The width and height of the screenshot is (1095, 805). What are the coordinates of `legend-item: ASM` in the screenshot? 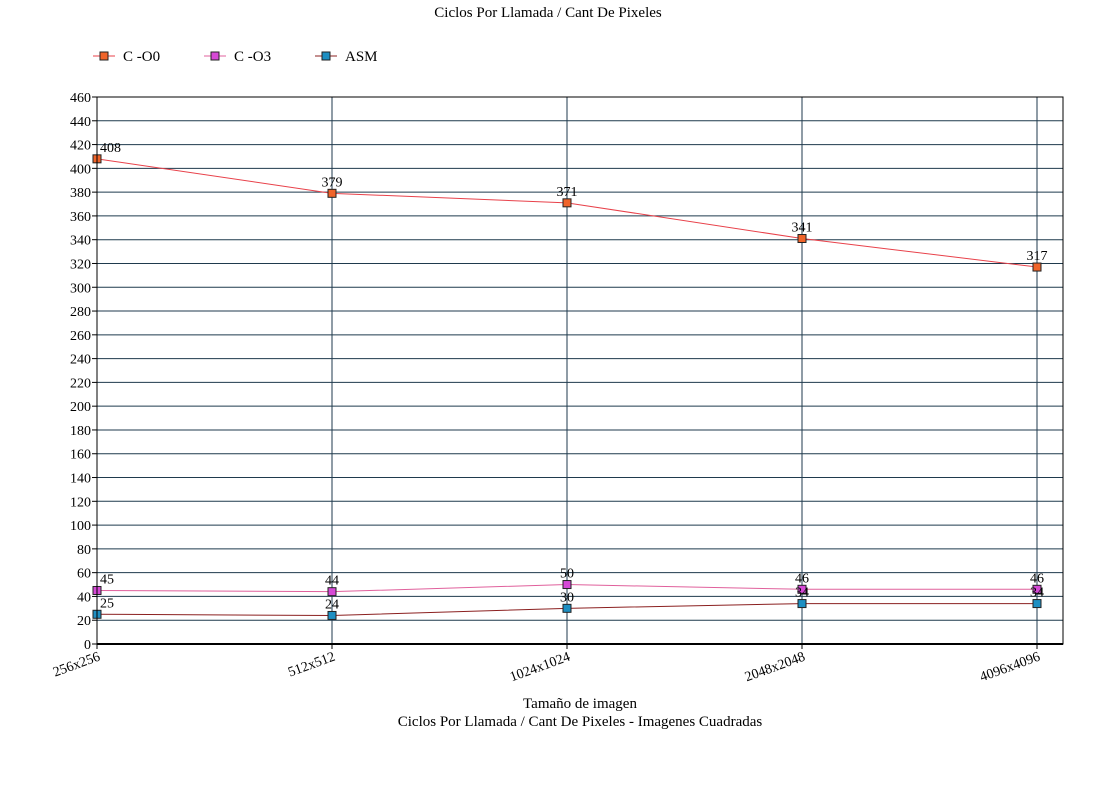 It's located at (346, 57).